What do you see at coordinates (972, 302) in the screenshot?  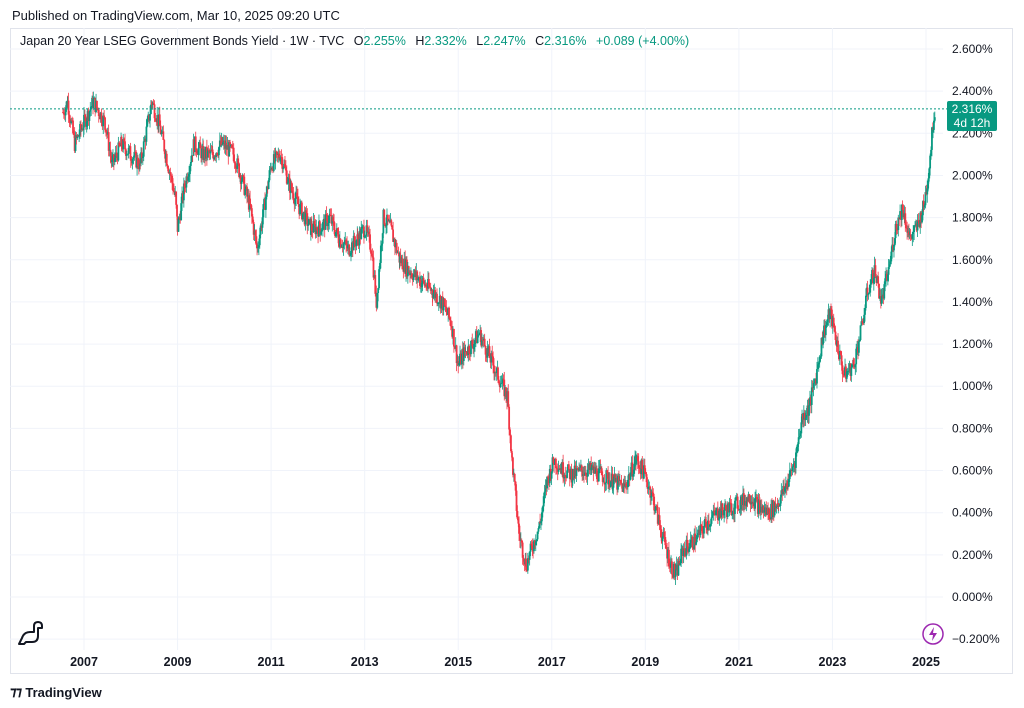 I see `y-tick-label: 1.400%` at bounding box center [972, 302].